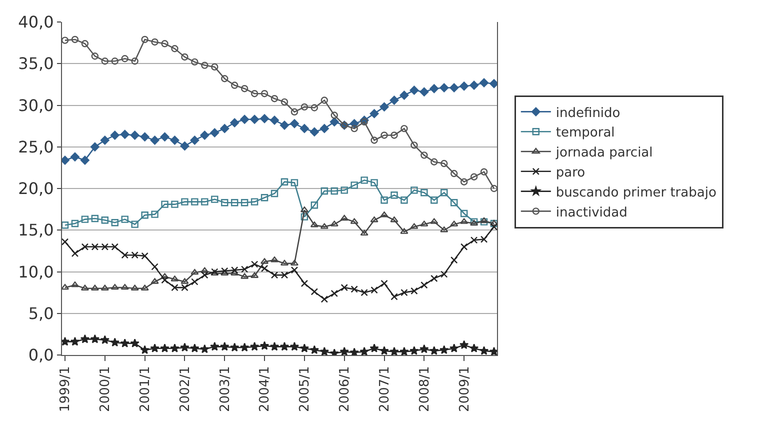  What do you see at coordinates (36, 272) in the screenshot?
I see `y-tick-label: 10,0` at bounding box center [36, 272].